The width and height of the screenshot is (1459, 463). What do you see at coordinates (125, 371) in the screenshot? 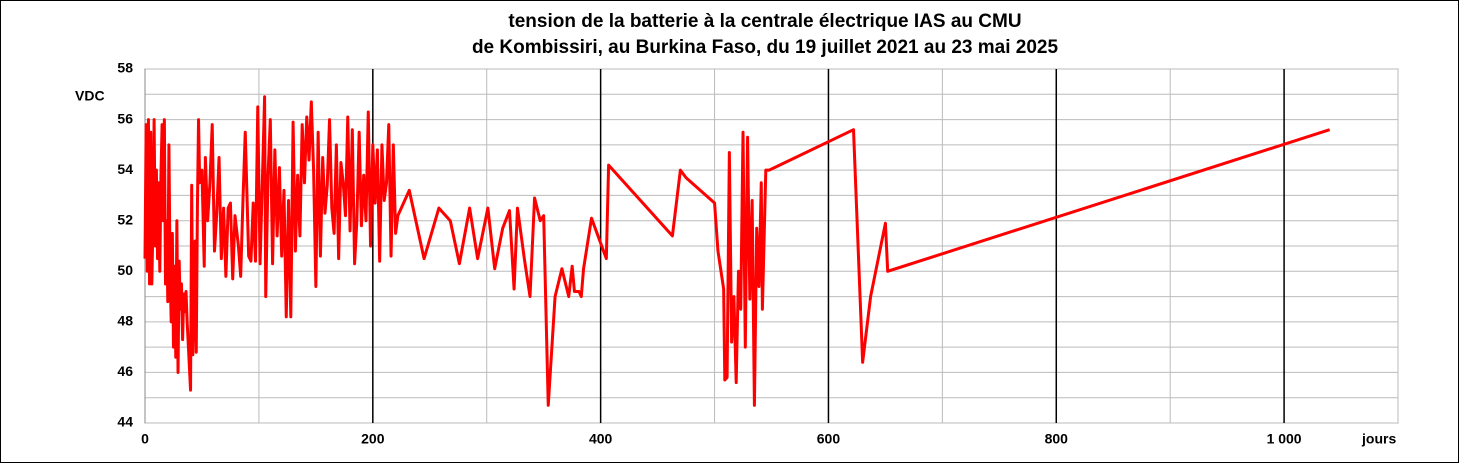
I see `y-tick-label: 46` at bounding box center [125, 371].